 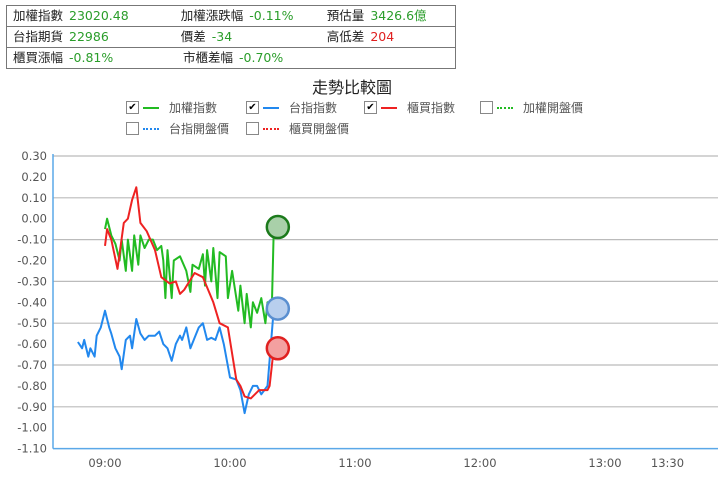 I want to click on y-tick-label: -0.70, so click(x=32, y=365).